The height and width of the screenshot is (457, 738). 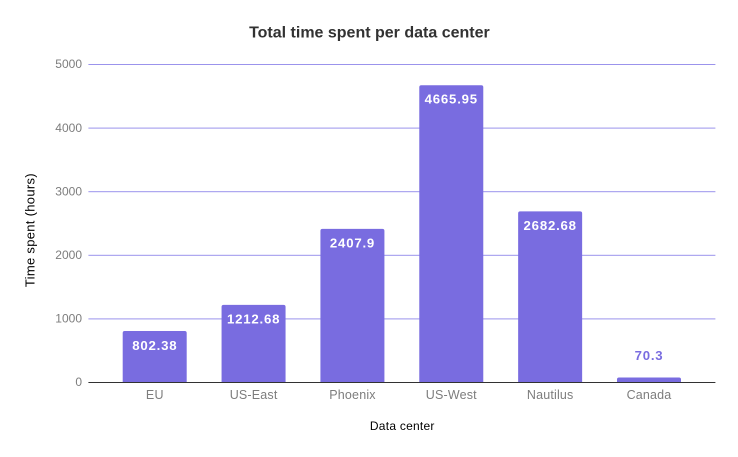 What do you see at coordinates (68, 255) in the screenshot?
I see `svg-text: 2000` at bounding box center [68, 255].